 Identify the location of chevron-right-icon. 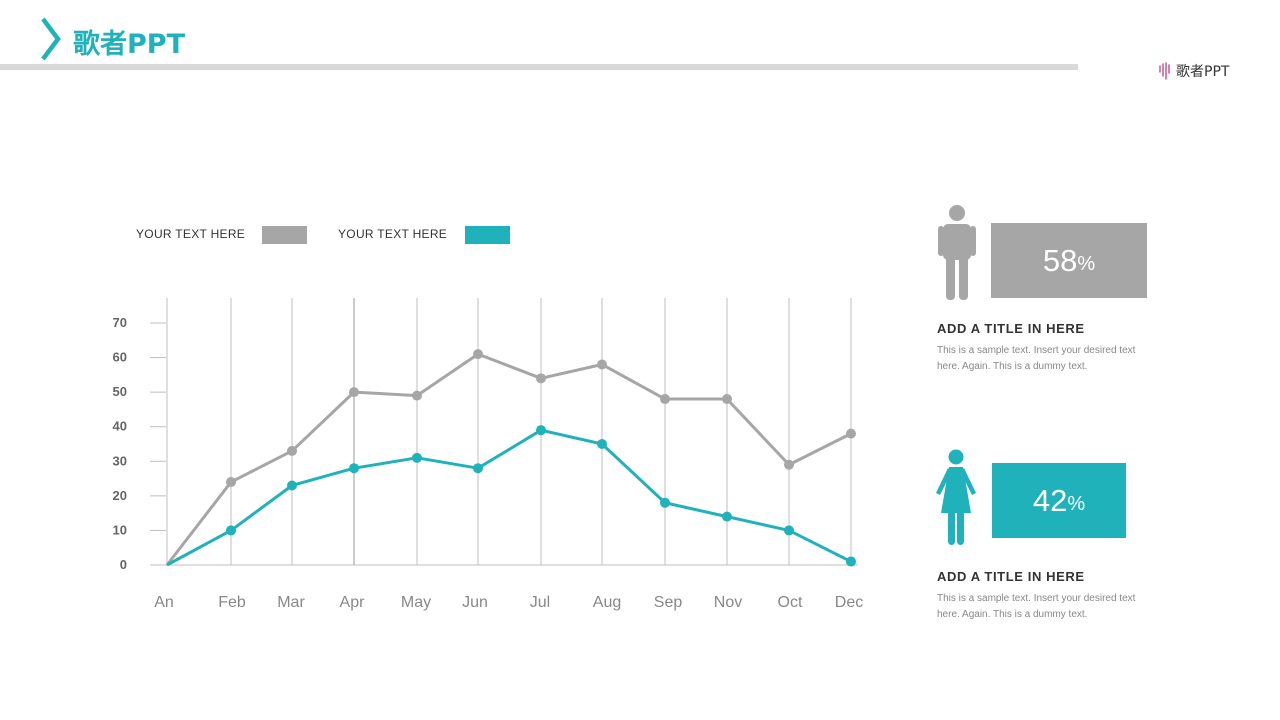
(51, 39).